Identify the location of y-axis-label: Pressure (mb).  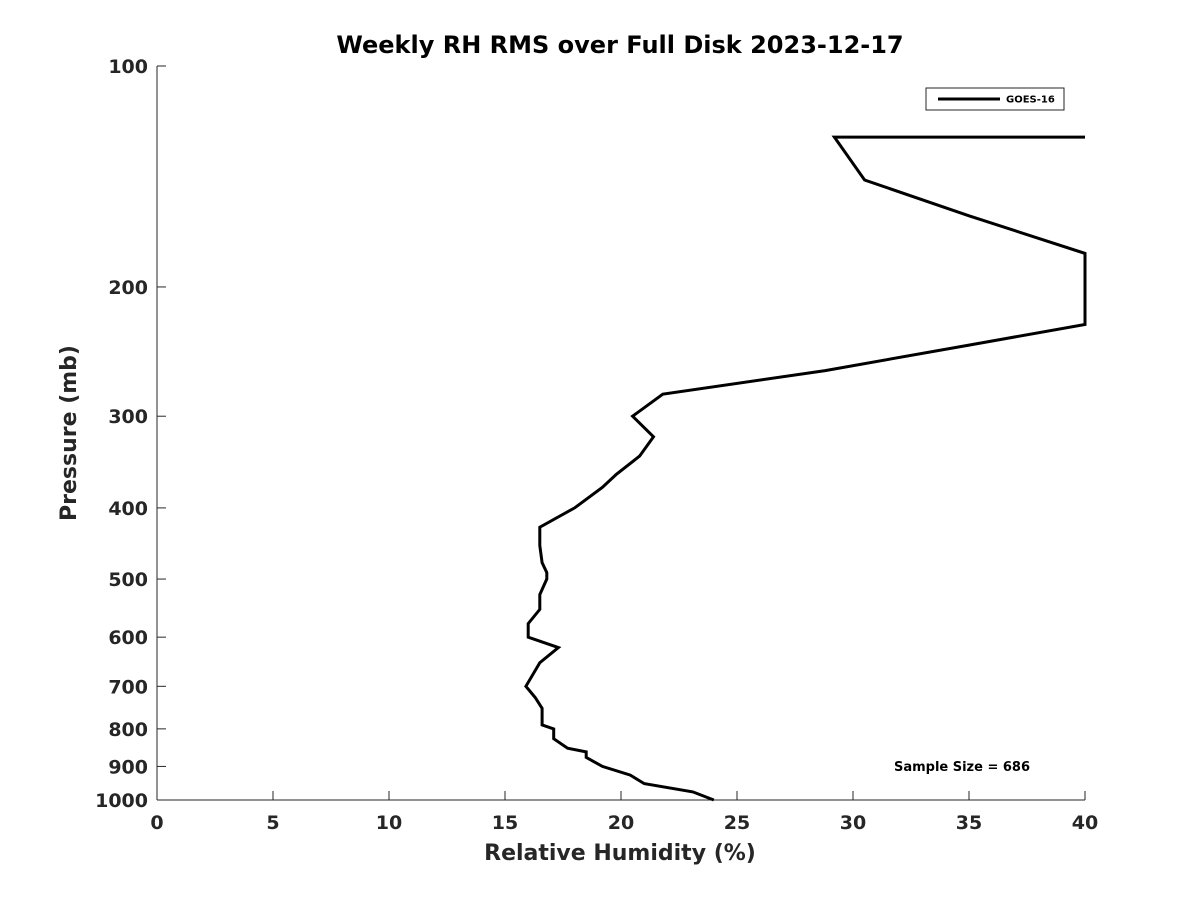
(69, 433).